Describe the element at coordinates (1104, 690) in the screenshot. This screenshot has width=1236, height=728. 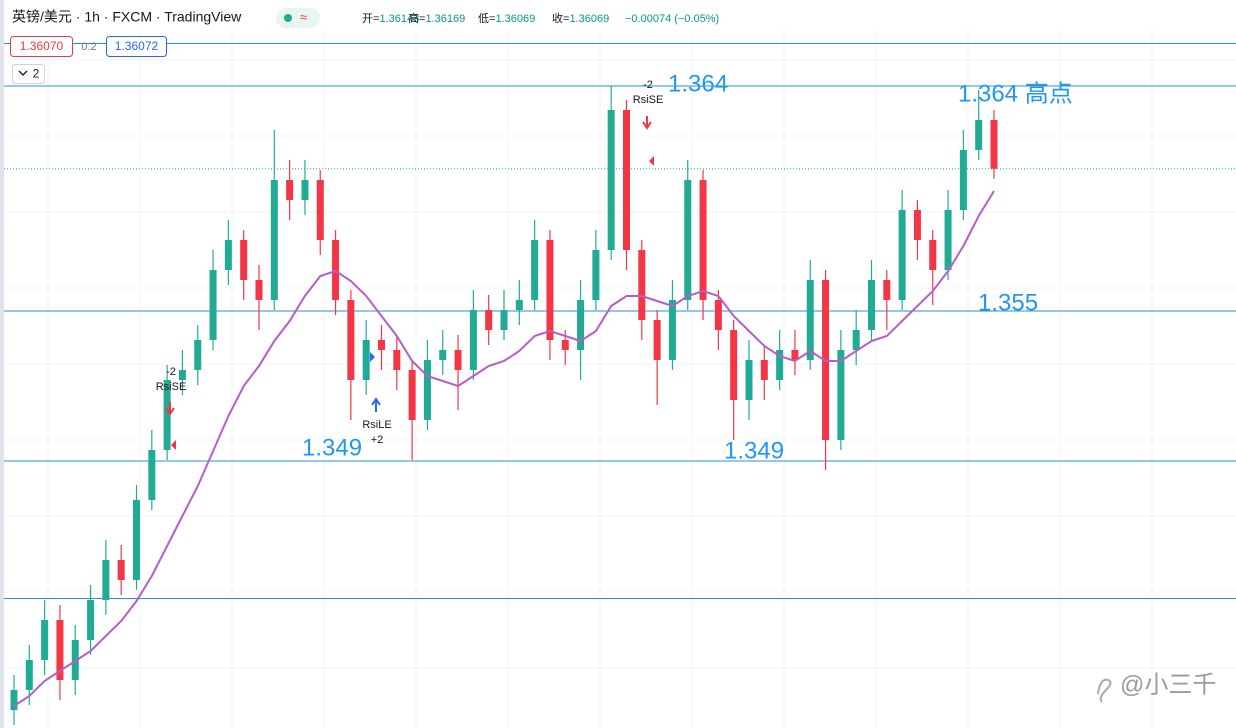
I see `watermark-icon` at that location.